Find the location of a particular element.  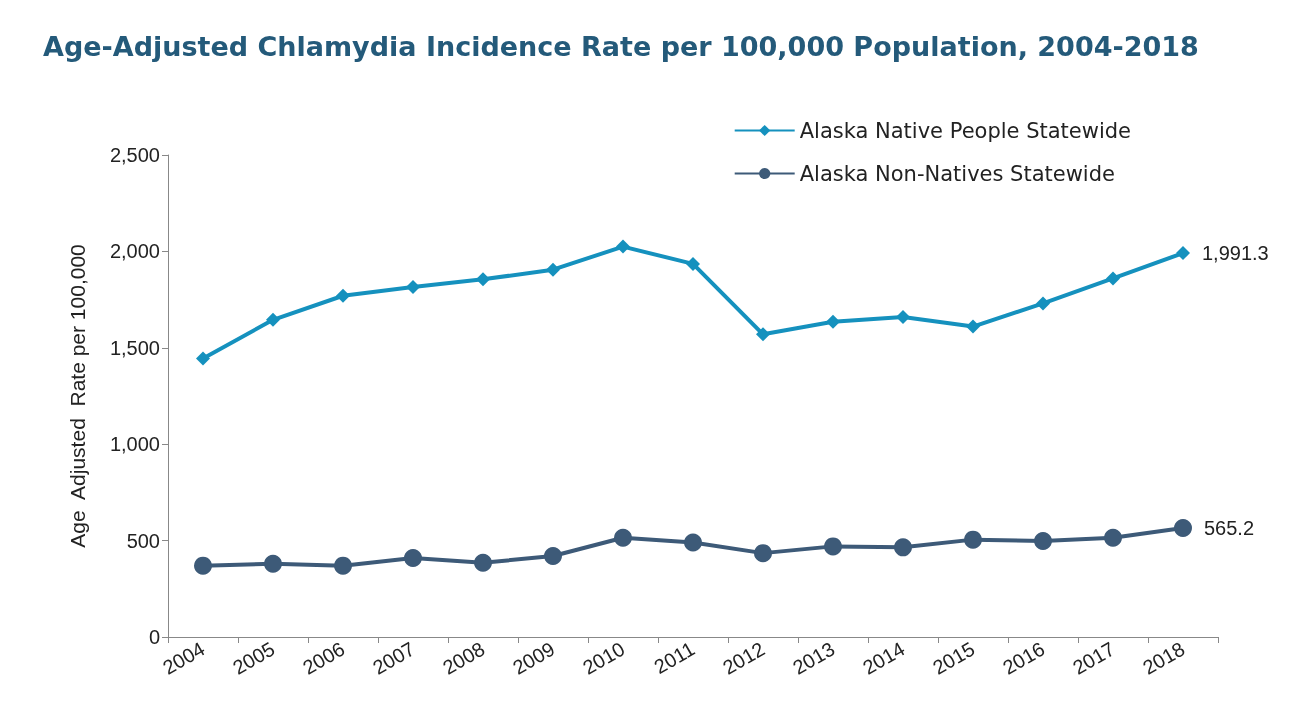

legend-label: Alaska Non-Natives Statewide is located at coordinates (957, 173).